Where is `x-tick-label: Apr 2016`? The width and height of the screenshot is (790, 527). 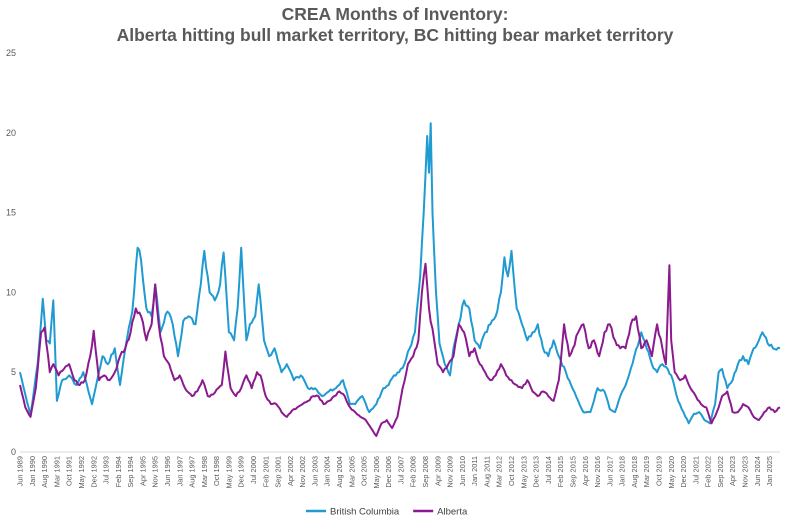
x-tick-label: Apr 2016 is located at coordinates (585, 471).